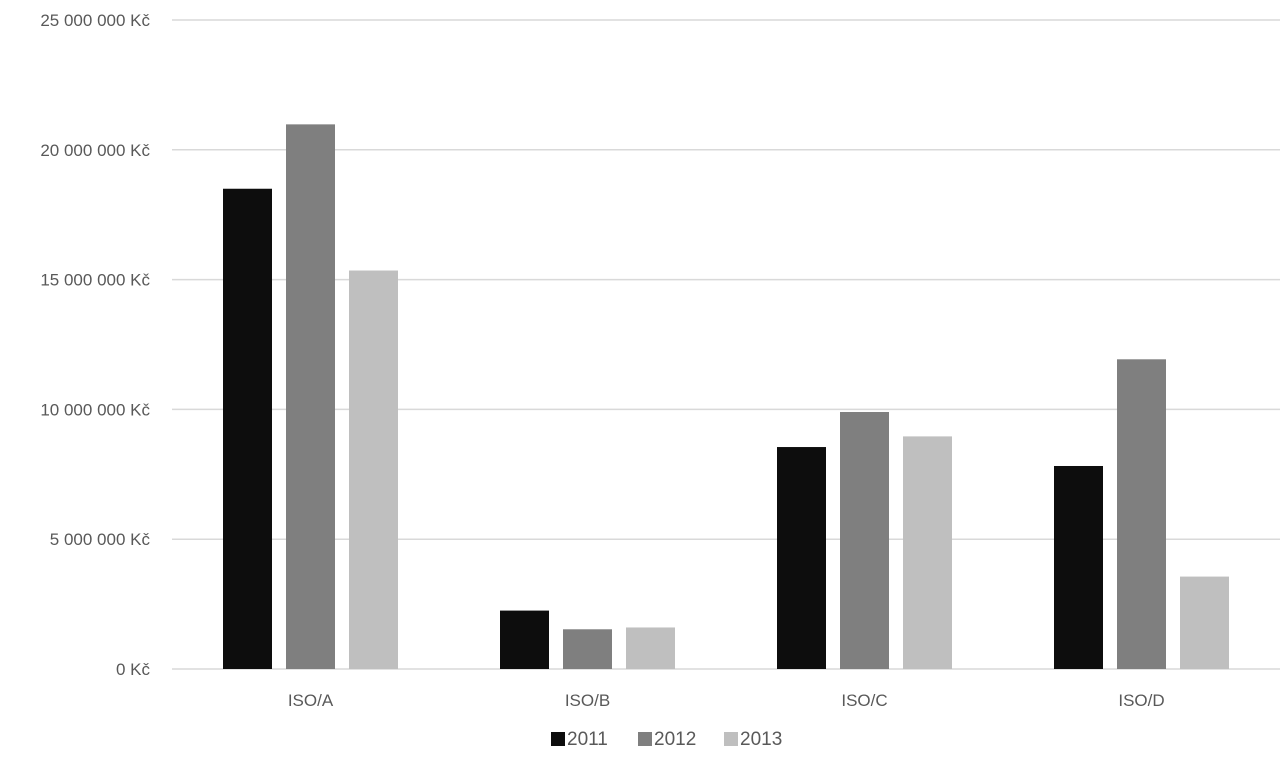 The image size is (1283, 763). Describe the element at coordinates (247, 429) in the screenshot. I see `bar-2011-iso-a` at that location.